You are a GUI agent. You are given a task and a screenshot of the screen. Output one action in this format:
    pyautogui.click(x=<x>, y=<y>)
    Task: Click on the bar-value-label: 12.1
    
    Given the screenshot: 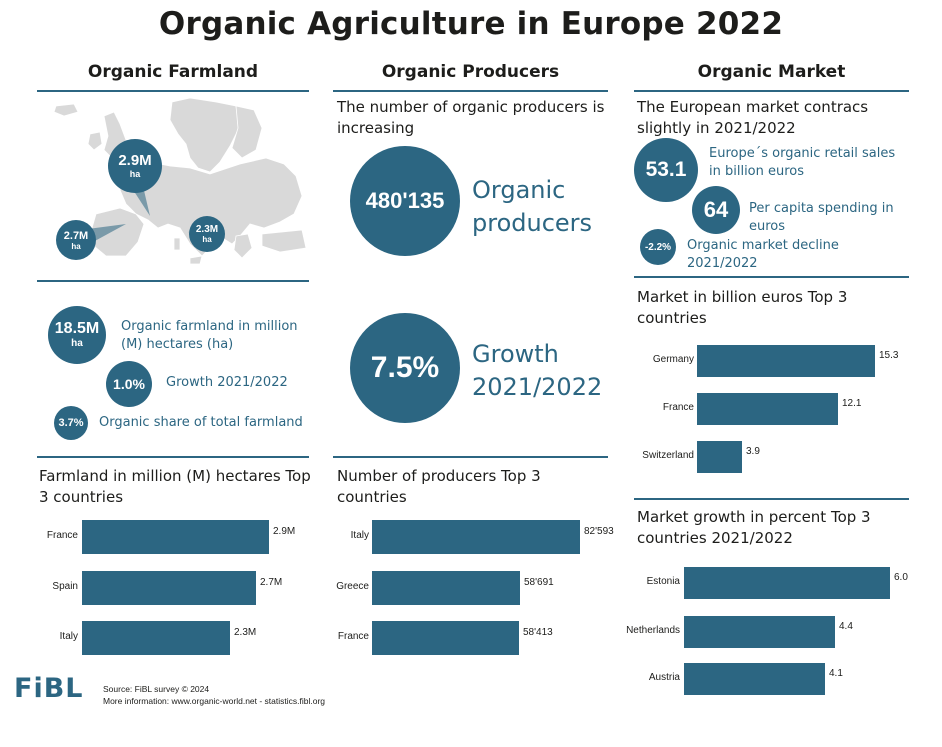 What is the action you would take?
    pyautogui.click(x=852, y=403)
    